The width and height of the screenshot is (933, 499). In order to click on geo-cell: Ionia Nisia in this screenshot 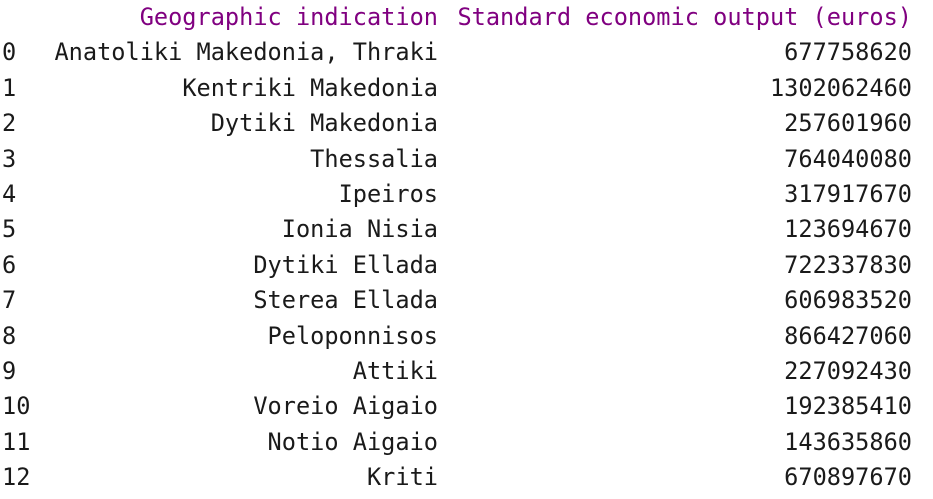, I will do `click(359, 229)`.